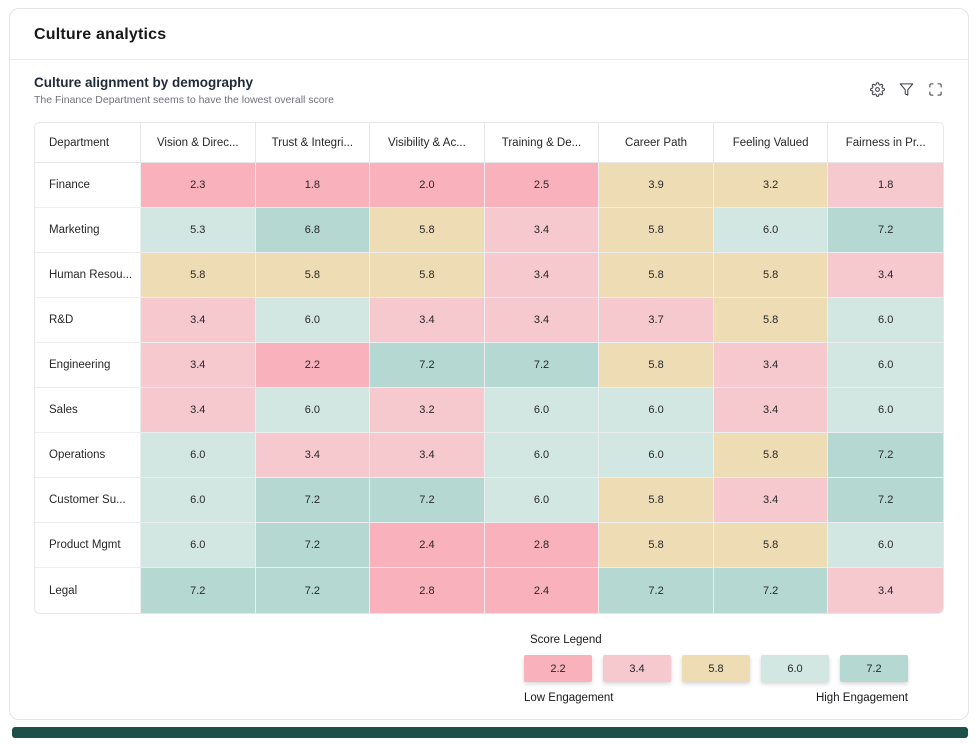 The height and width of the screenshot is (744, 980). Describe the element at coordinates (656, 320) in the screenshot. I see `heatmap-cell: 3.7` at that location.